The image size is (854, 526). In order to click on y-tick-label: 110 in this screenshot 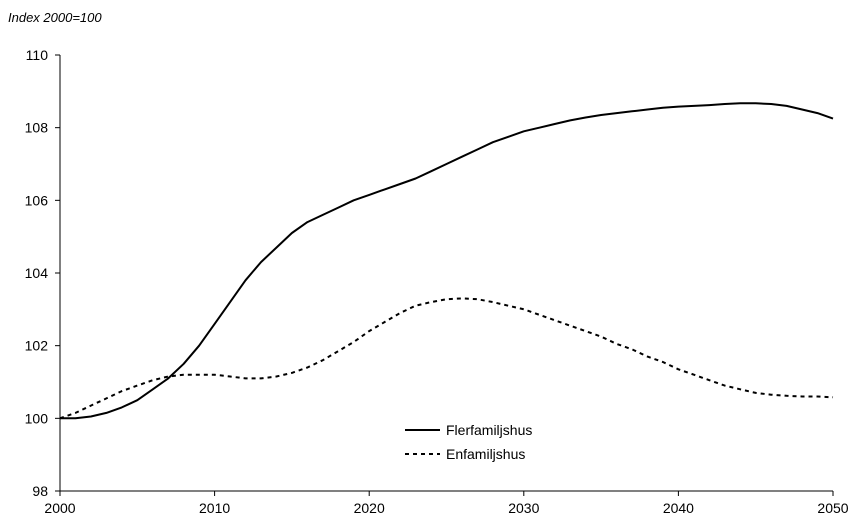, I will do `click(37, 55)`.